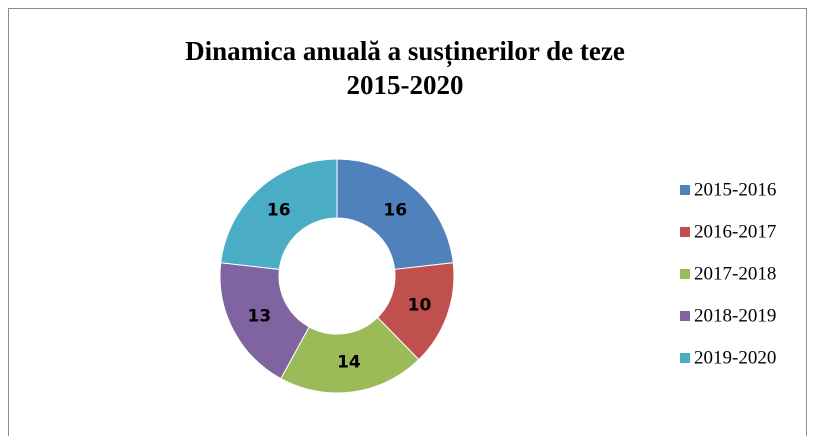  I want to click on chart-title: 2015-2020, so click(405, 85).